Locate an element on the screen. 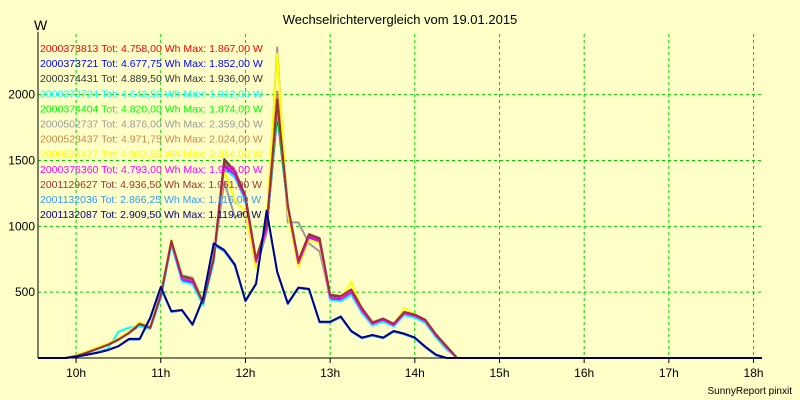 The image size is (800, 400). x-tick-label: 11h is located at coordinates (160, 373).